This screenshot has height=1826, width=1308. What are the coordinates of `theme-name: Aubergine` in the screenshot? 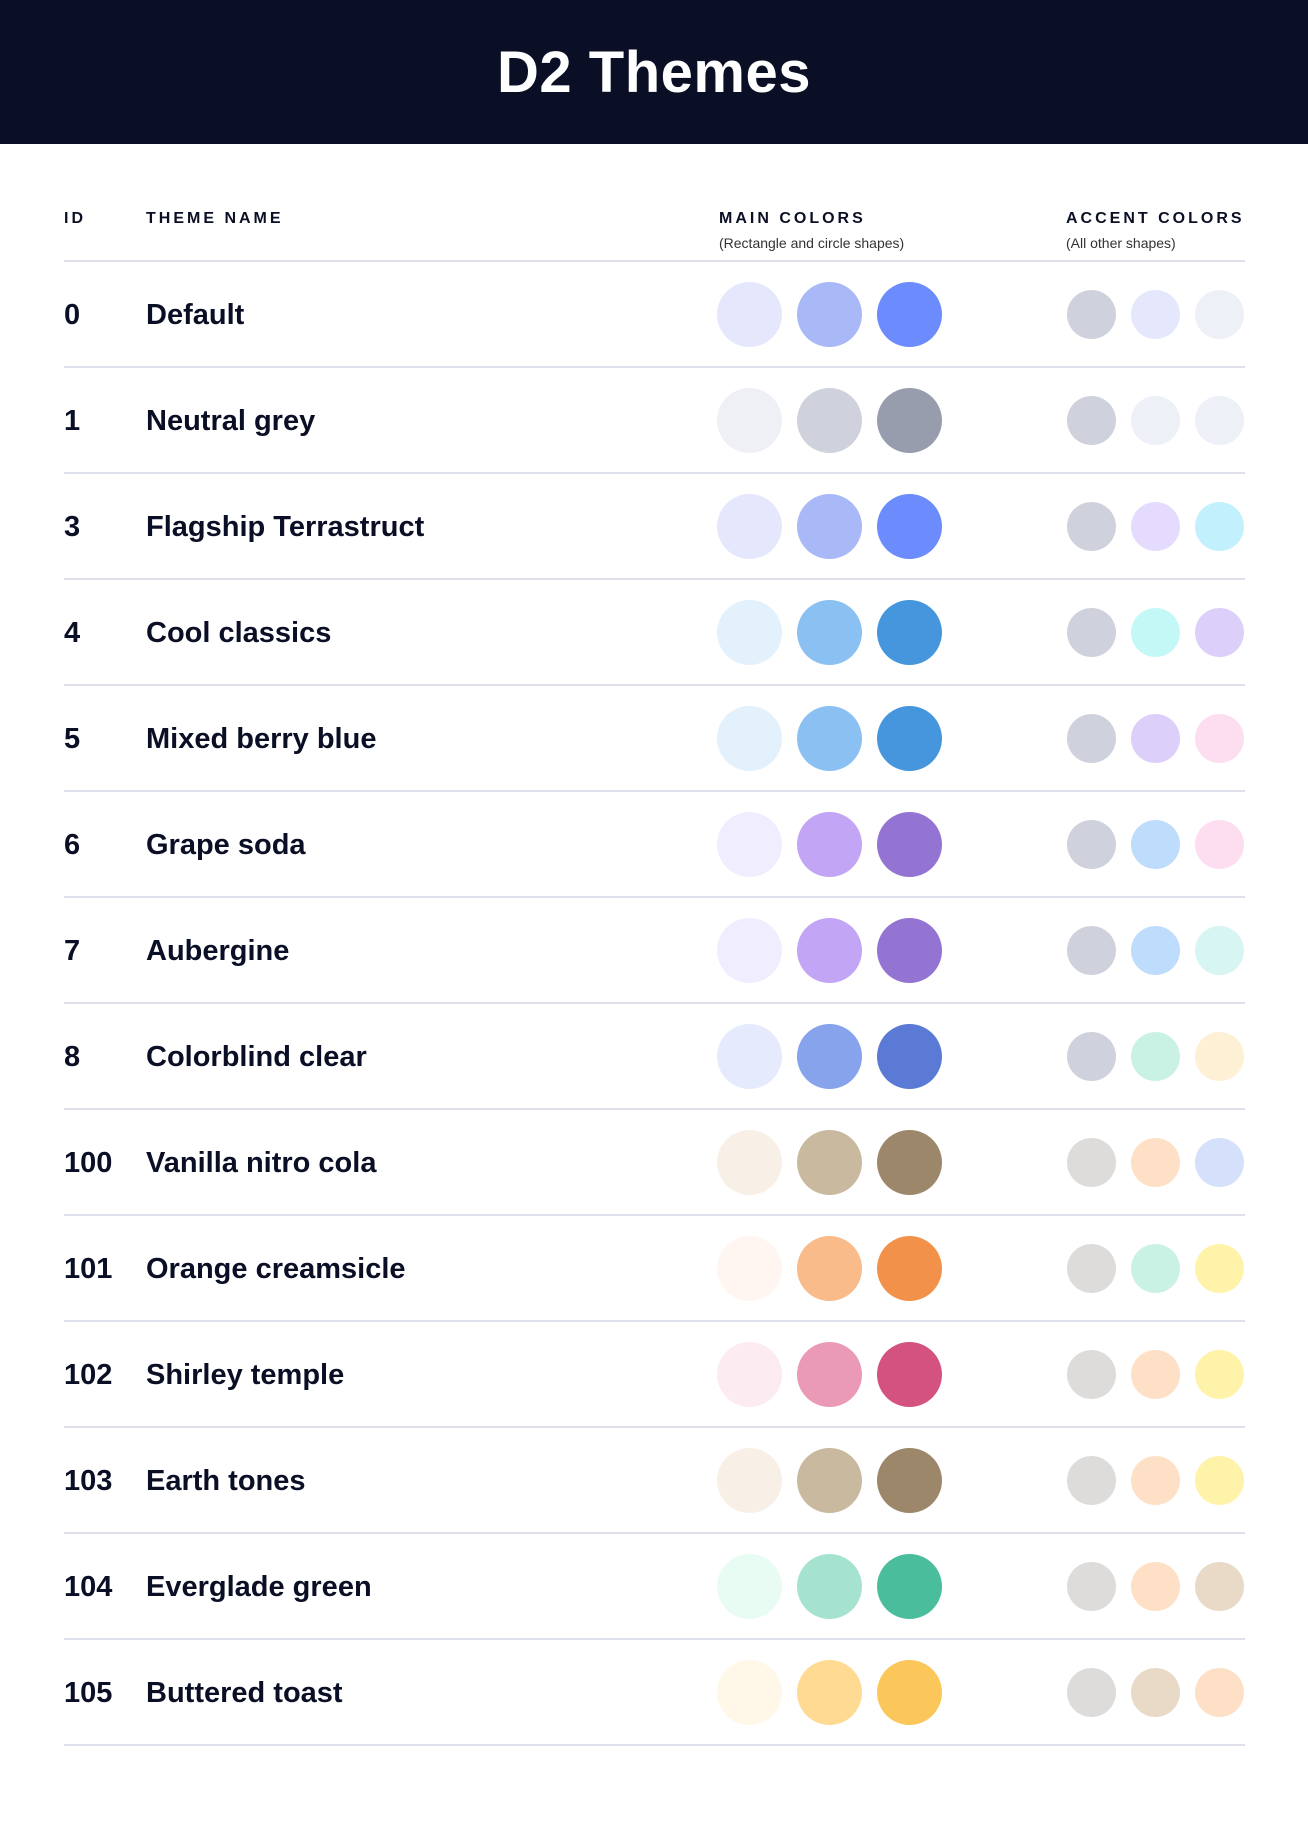 It's located at (218, 951).